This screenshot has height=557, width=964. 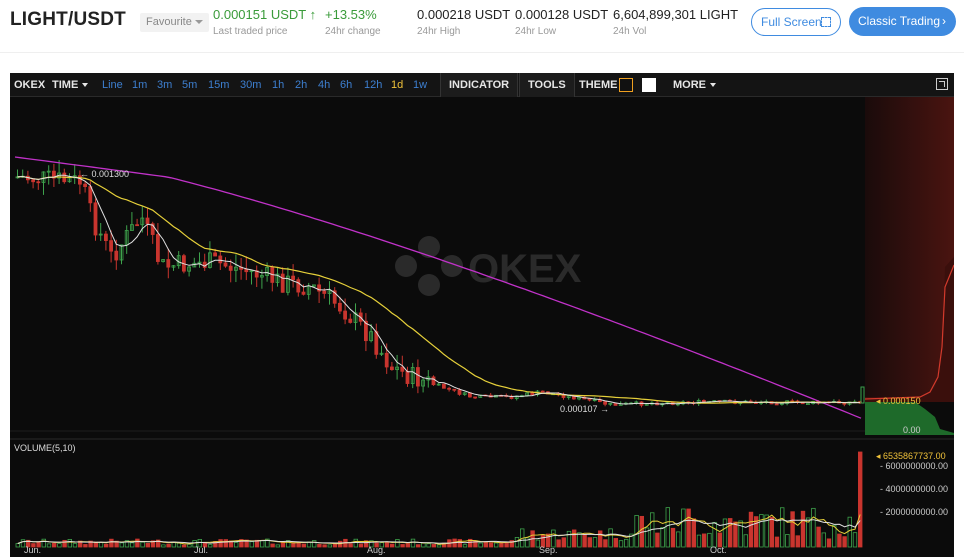 I want to click on interval-5m: 5m, so click(x=190, y=85).